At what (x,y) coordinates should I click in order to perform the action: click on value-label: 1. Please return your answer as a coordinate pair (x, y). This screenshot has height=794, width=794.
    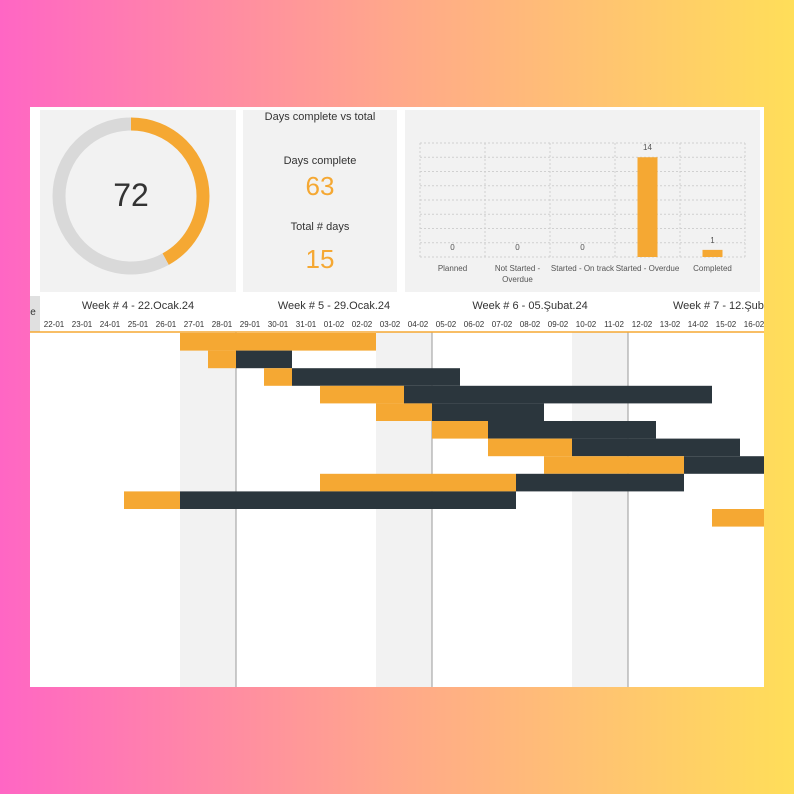
    Looking at the image, I should click on (712, 240).